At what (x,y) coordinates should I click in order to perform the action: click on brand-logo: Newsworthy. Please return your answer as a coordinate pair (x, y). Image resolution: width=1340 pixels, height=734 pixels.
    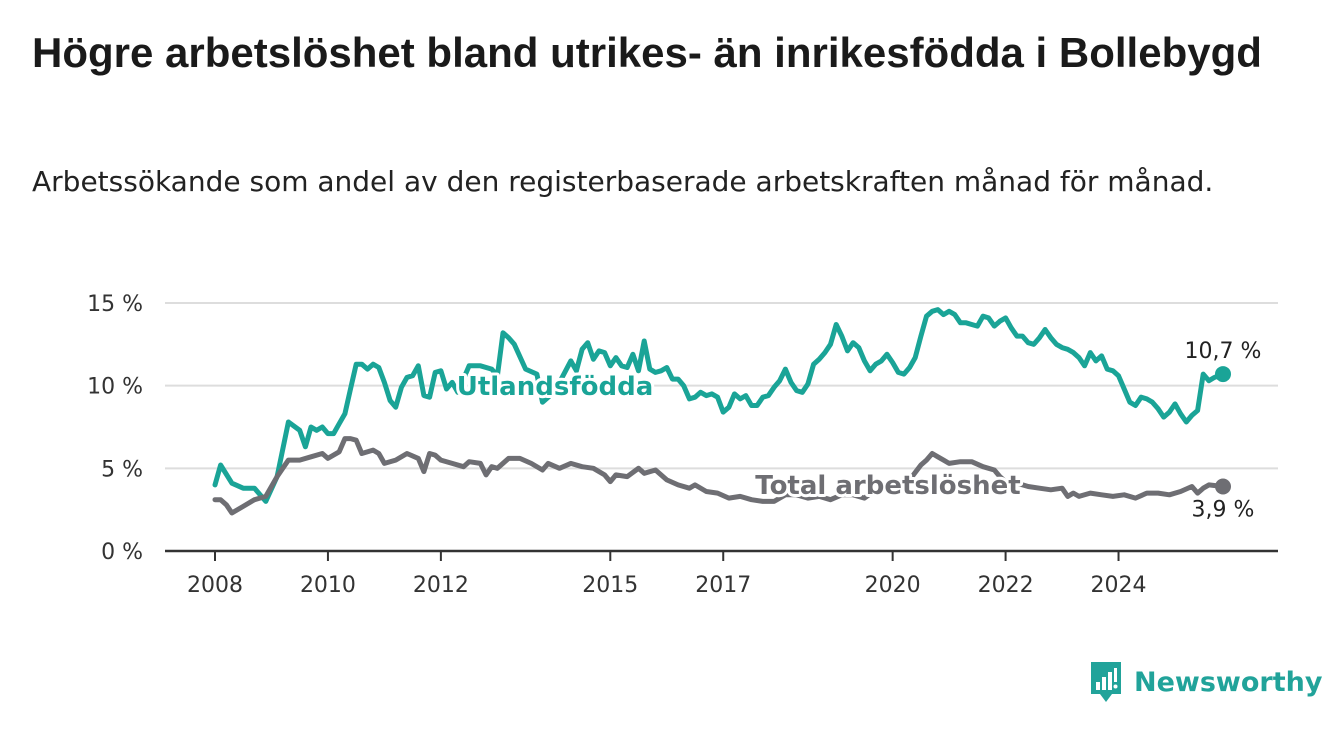
    Looking at the image, I should click on (1205, 682).